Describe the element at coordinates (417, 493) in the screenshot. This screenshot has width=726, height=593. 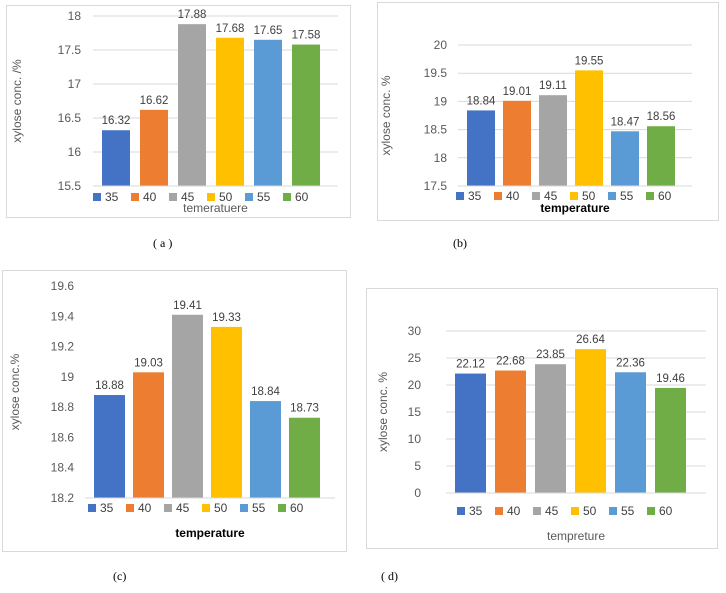
I see `y-tick-label: 0` at that location.